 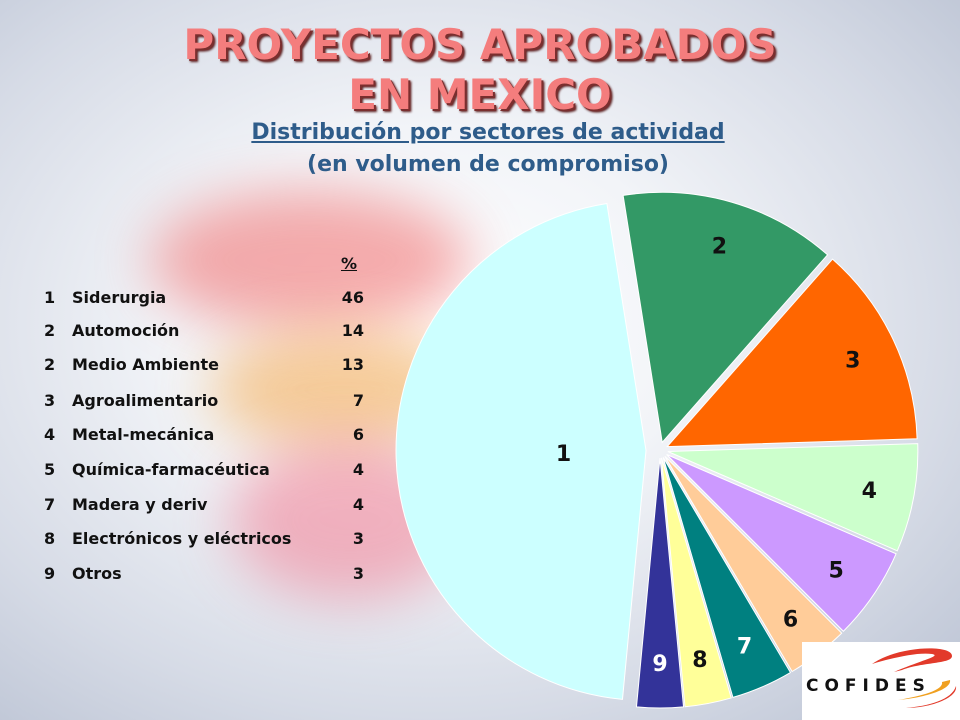 I want to click on legend-row: 3 Agroalimentario 7, so click(x=209, y=403).